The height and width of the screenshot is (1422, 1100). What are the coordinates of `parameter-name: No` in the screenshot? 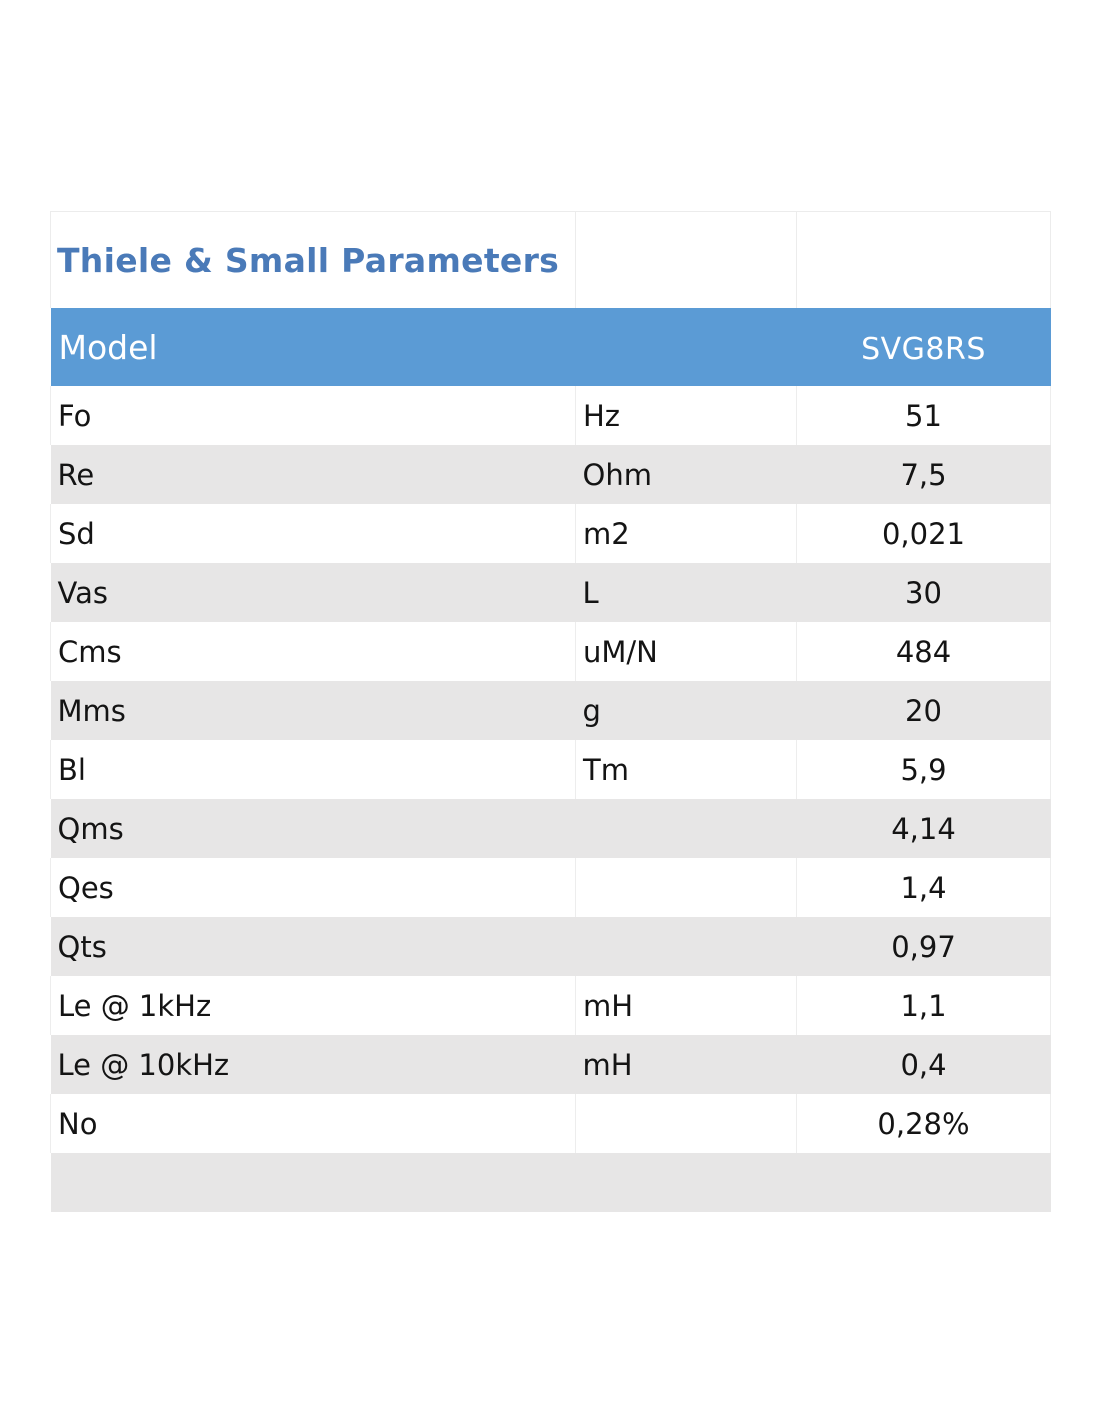 It's located at (313, 1123).